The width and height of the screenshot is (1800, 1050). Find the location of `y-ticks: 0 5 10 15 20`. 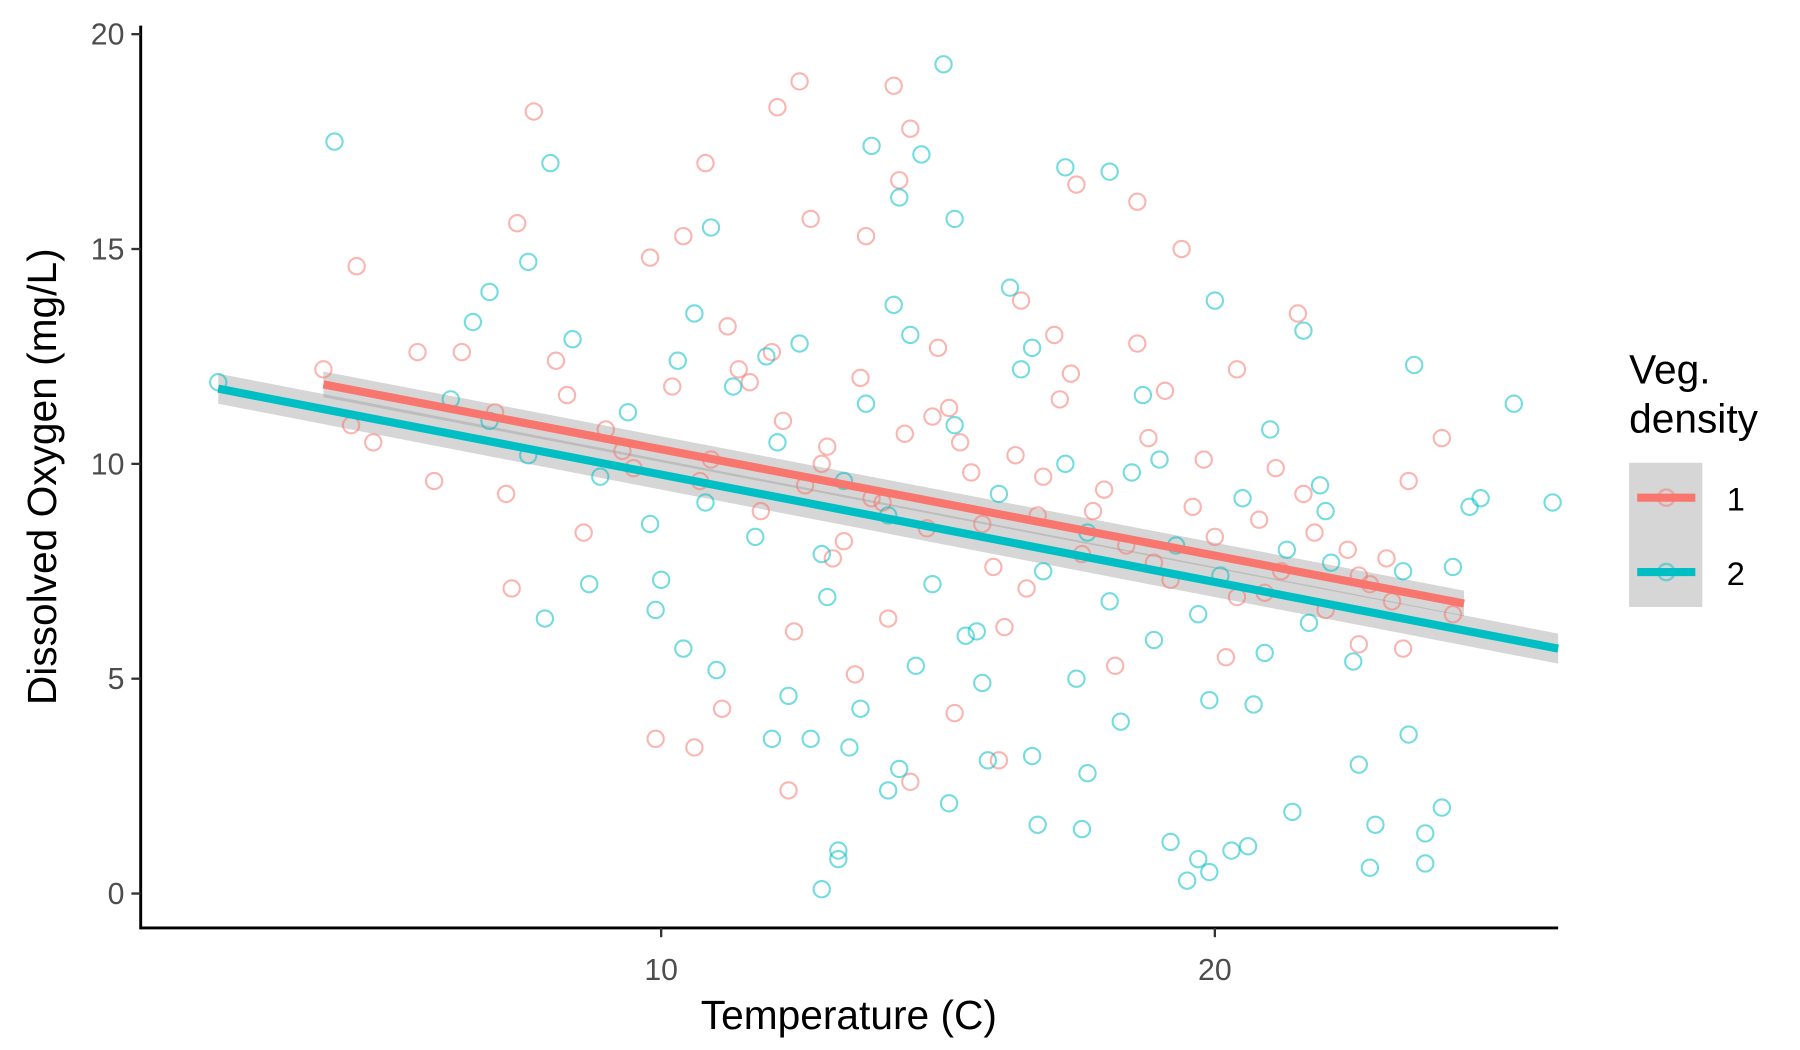

y-ticks: 0 5 10 15 20 is located at coordinates (116, 465).